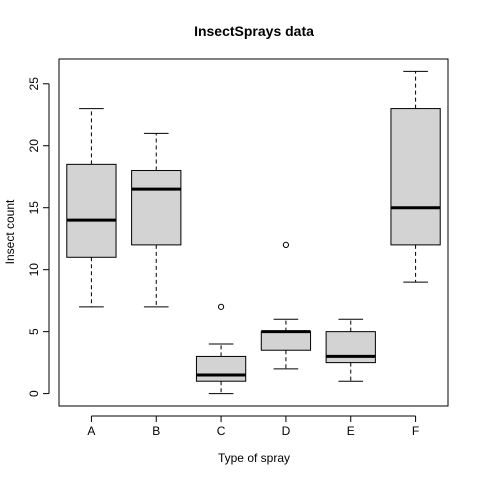  I want to click on box-B, so click(156, 220).